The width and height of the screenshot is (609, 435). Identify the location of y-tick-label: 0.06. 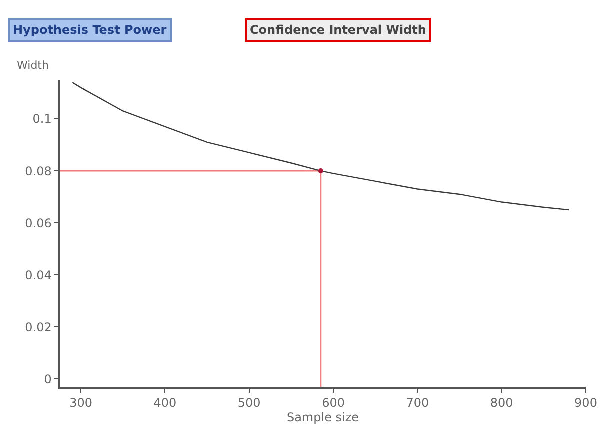
(38, 223).